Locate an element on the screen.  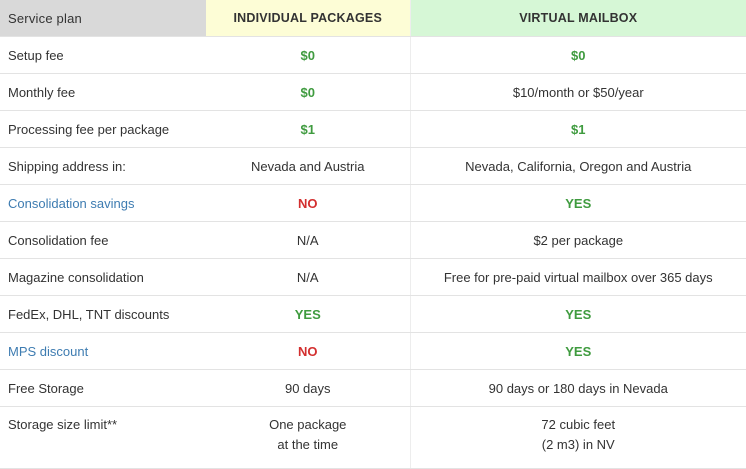
row-mps-discount: MPS discount NO YES is located at coordinates (373, 351).